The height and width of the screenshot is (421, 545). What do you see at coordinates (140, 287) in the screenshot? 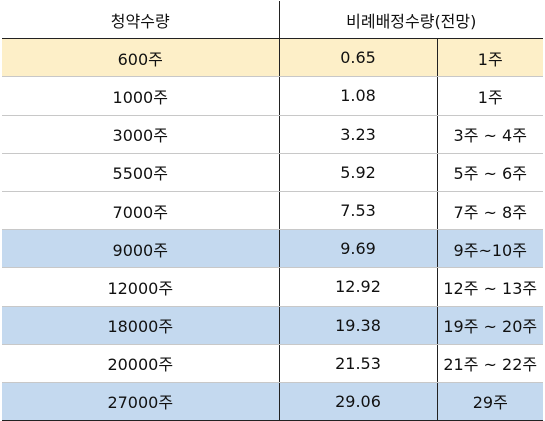
I see `cell-subscription-qty: 12000주` at bounding box center [140, 287].